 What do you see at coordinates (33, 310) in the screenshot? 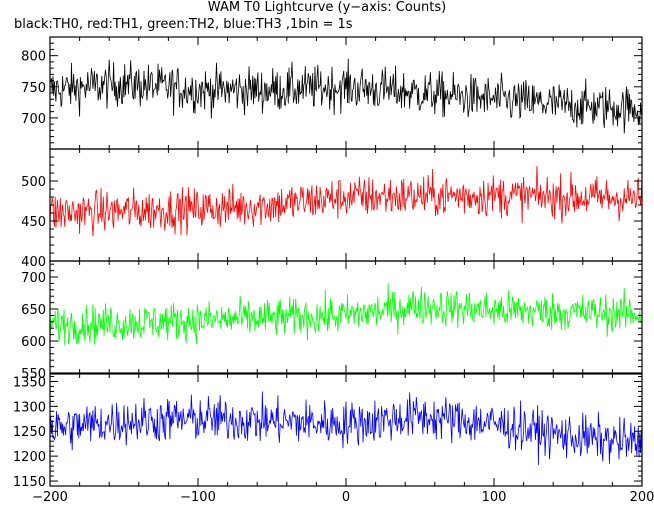
I see `y-tick-label: 650` at bounding box center [33, 310].